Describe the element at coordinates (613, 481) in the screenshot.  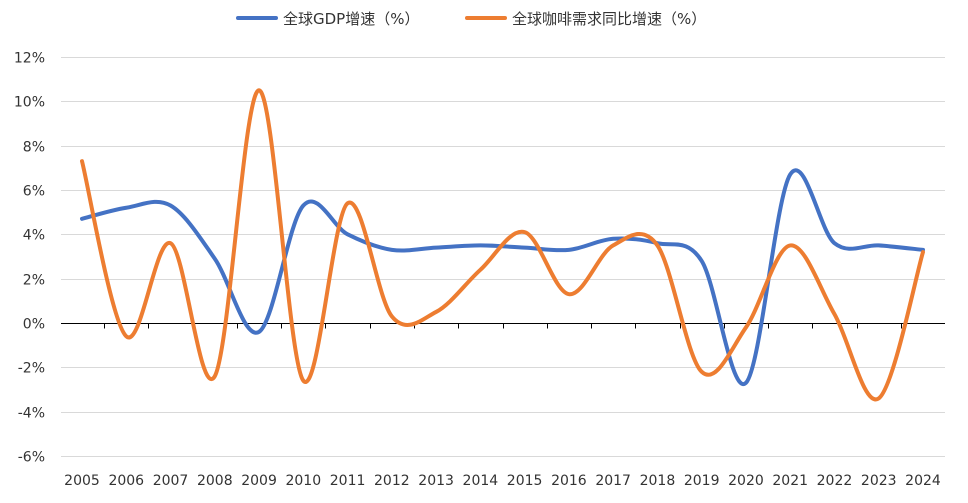
I see `x-tick-label: 2017` at that location.